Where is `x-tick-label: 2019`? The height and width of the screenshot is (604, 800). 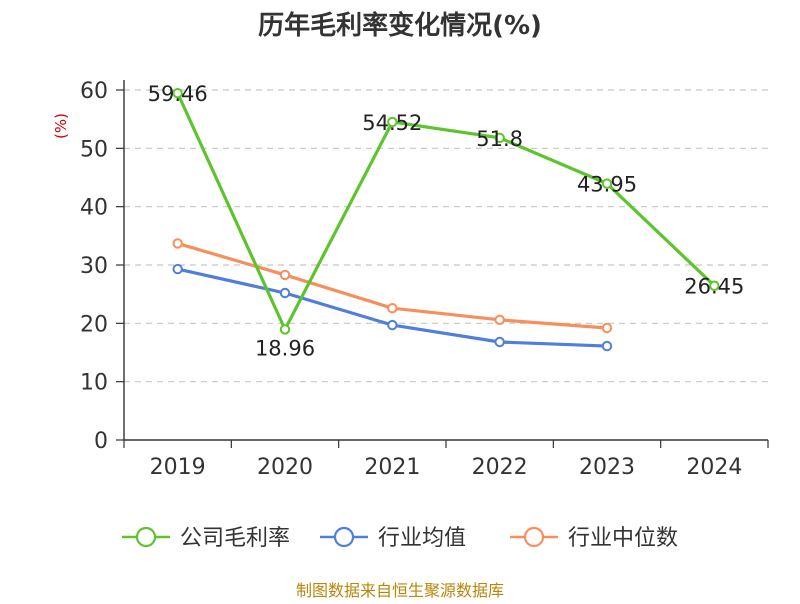 x-tick-label: 2019 is located at coordinates (178, 467).